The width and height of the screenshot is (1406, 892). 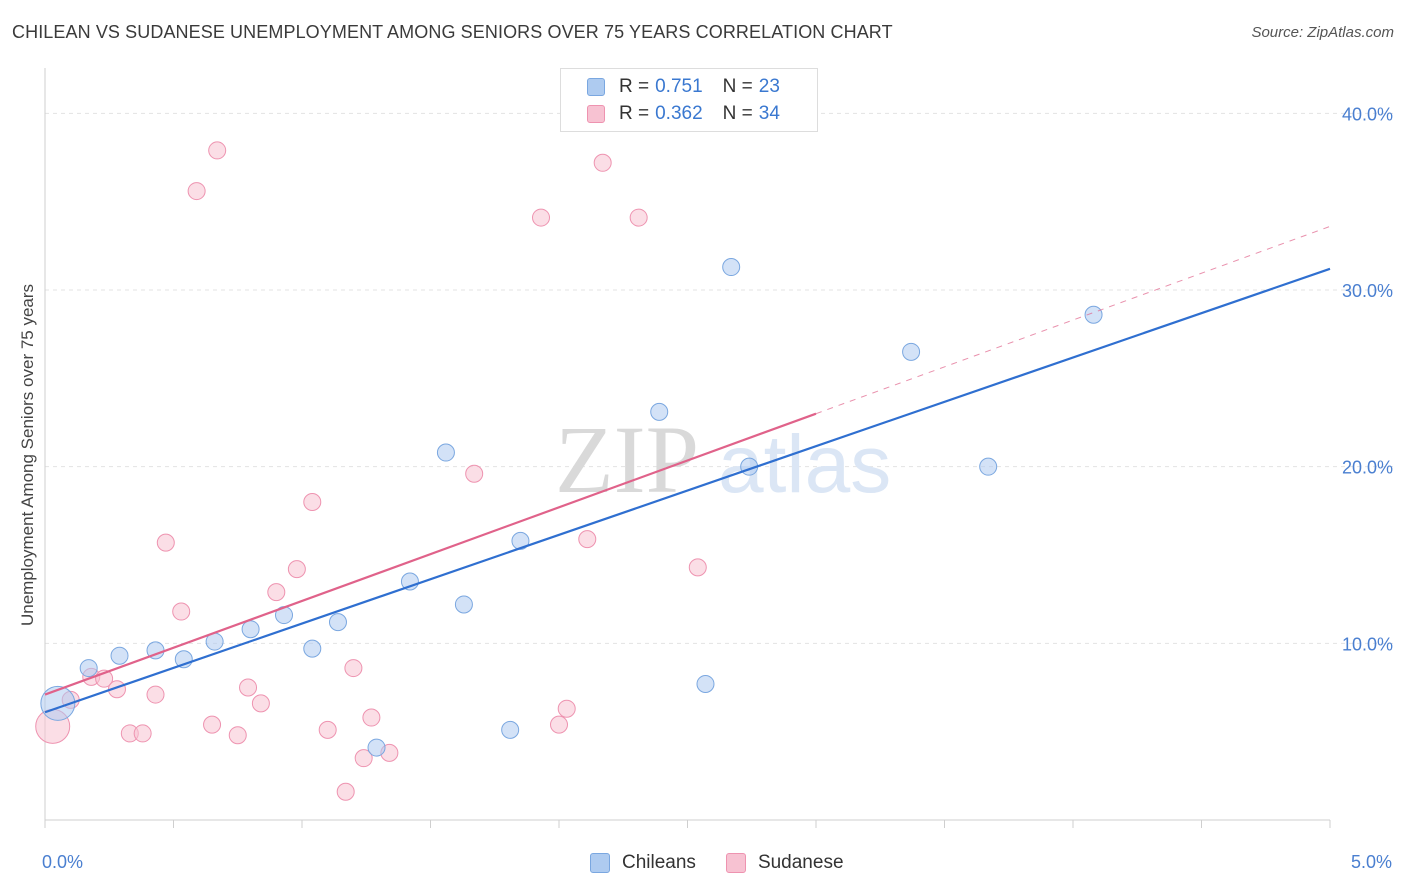 I want to click on stats-legend: R = 0.751 N = 23 R = 0.362 N = 34, so click(x=689, y=100).